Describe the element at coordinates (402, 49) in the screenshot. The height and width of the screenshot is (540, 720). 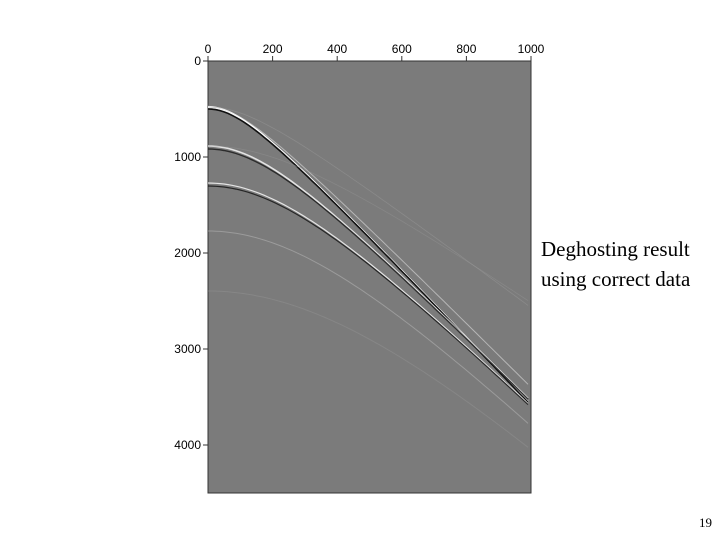
I see `x-tick-label: 600` at that location.